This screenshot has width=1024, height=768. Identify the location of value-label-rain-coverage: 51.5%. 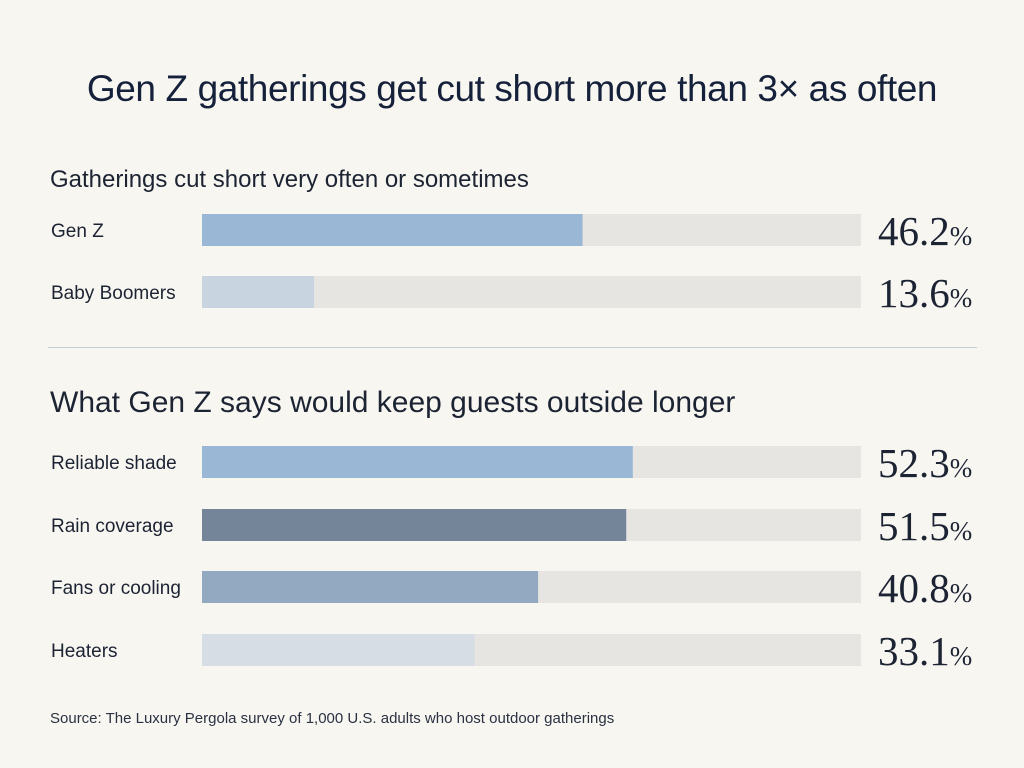
(925, 526).